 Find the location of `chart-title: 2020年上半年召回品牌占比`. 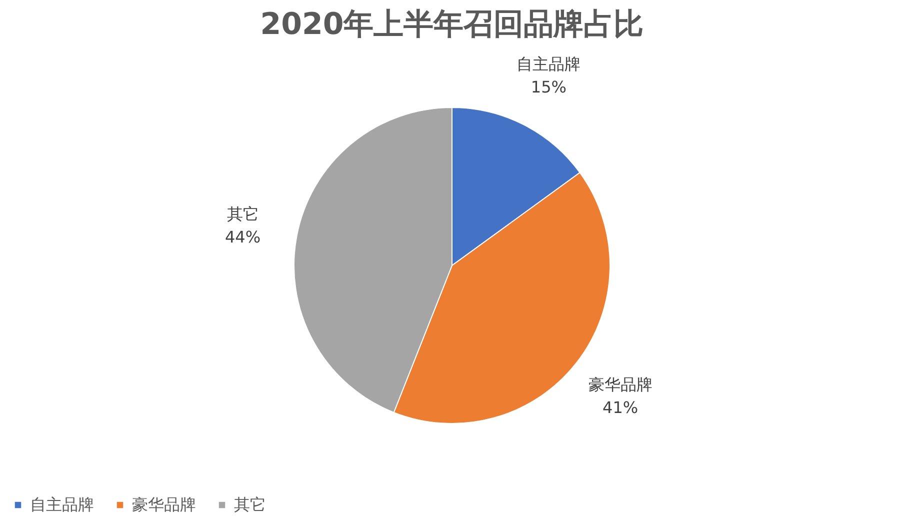

chart-title: 2020年上半年召回品牌占比 is located at coordinates (452, 24).